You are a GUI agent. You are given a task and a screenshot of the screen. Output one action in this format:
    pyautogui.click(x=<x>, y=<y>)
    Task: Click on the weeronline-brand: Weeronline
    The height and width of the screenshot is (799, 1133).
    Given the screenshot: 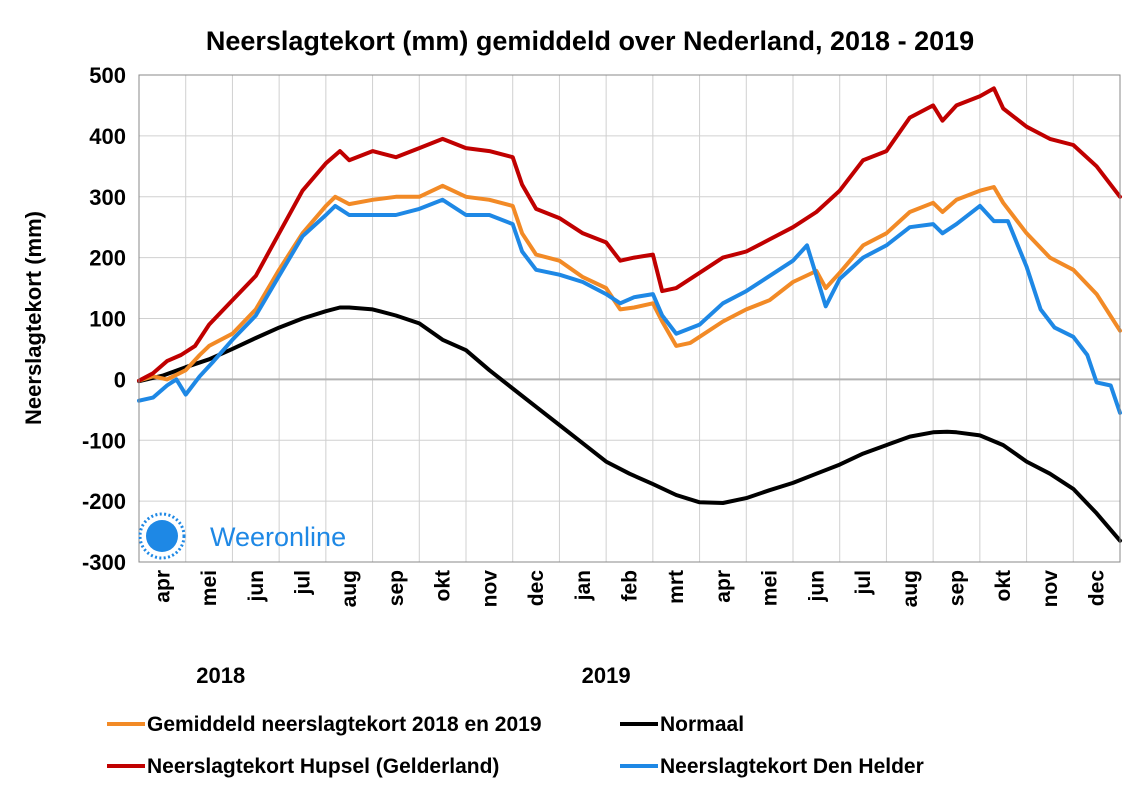 What is the action you would take?
    pyautogui.click(x=242, y=536)
    